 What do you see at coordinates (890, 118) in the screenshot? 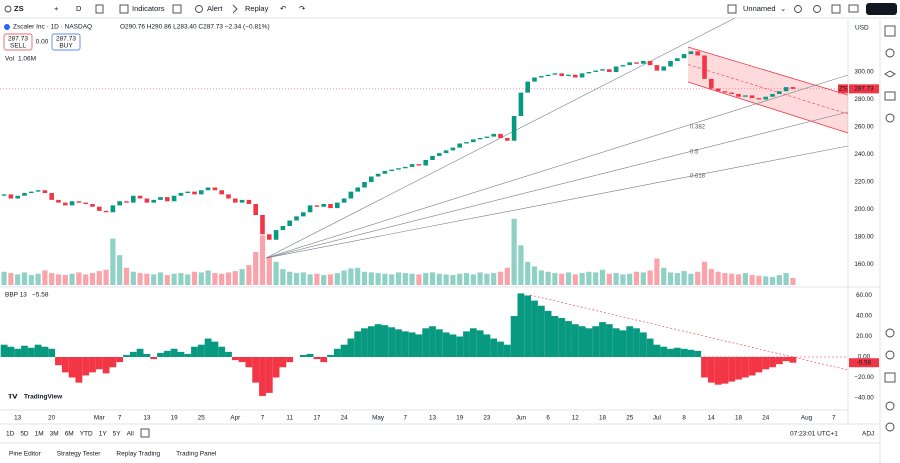
I see `chat-icon` at bounding box center [890, 118].